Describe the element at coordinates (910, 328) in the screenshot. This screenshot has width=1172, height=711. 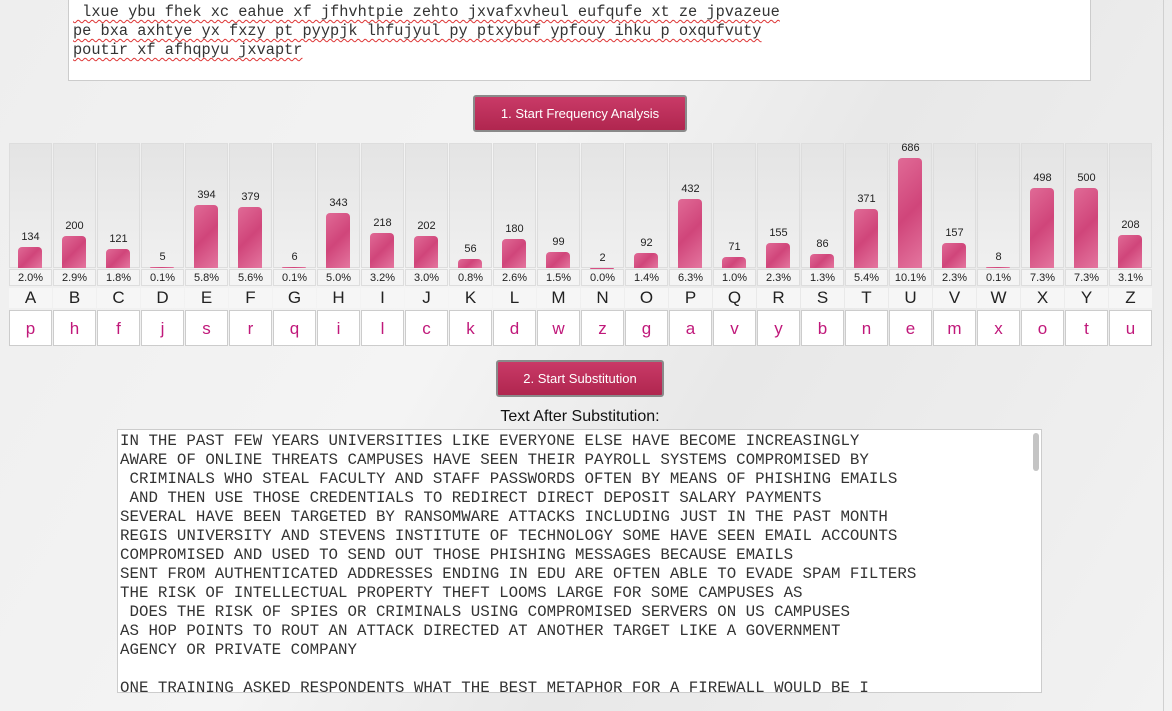
I see `substitution-input: e` at that location.